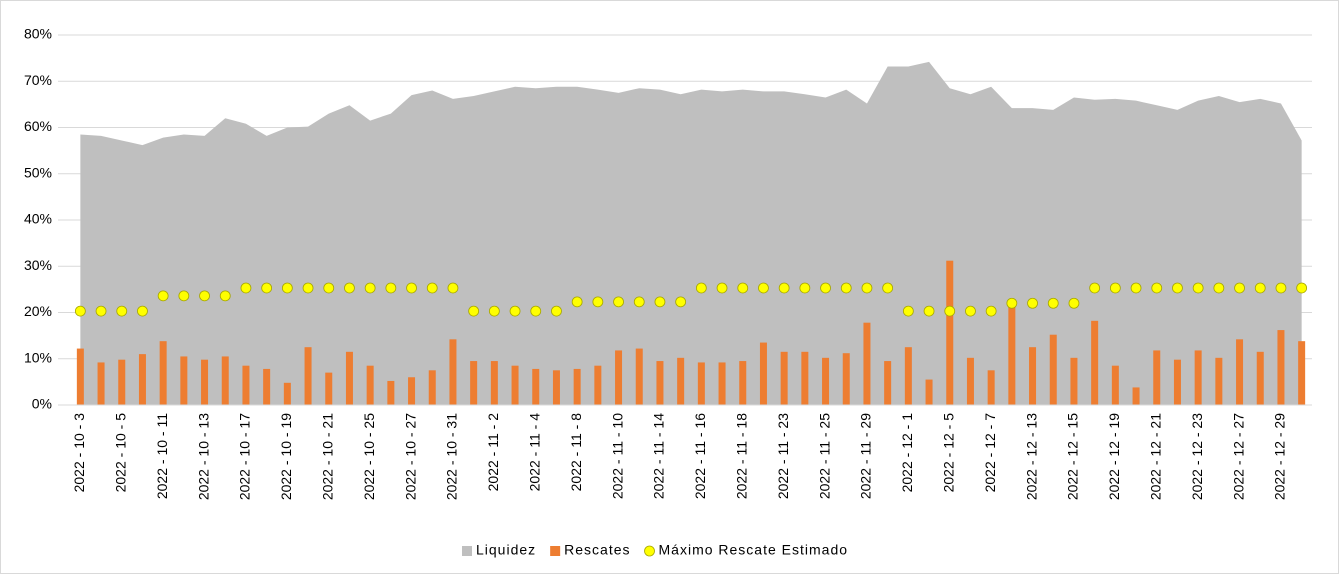 The width and height of the screenshot is (1339, 574). I want to click on x-tick-label: 2022 - 11 - 25, so click(824, 456).